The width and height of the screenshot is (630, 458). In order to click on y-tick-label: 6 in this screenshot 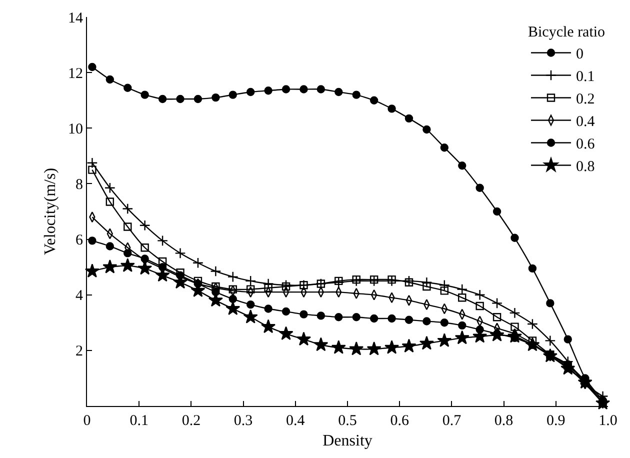, I will do `click(80, 240)`.